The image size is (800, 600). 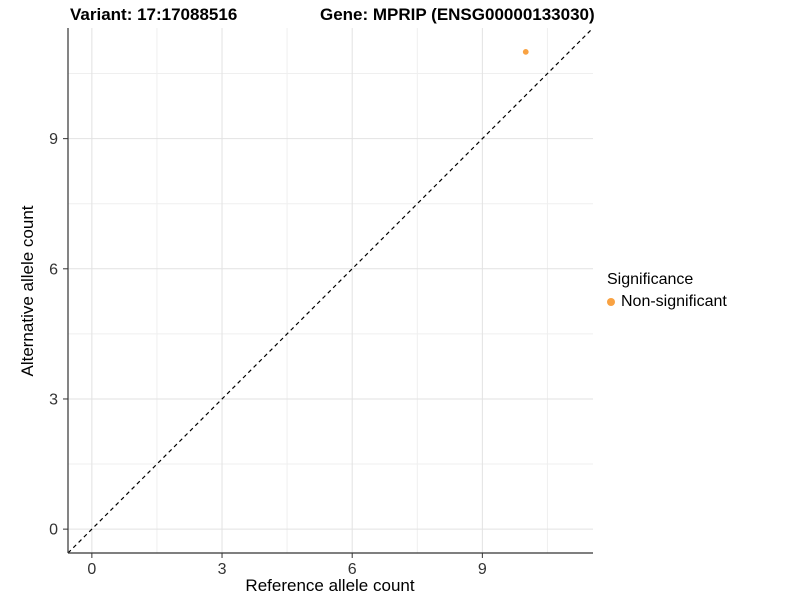 What do you see at coordinates (154, 14) in the screenshot?
I see `variant-title: Variant: 17:17088516` at bounding box center [154, 14].